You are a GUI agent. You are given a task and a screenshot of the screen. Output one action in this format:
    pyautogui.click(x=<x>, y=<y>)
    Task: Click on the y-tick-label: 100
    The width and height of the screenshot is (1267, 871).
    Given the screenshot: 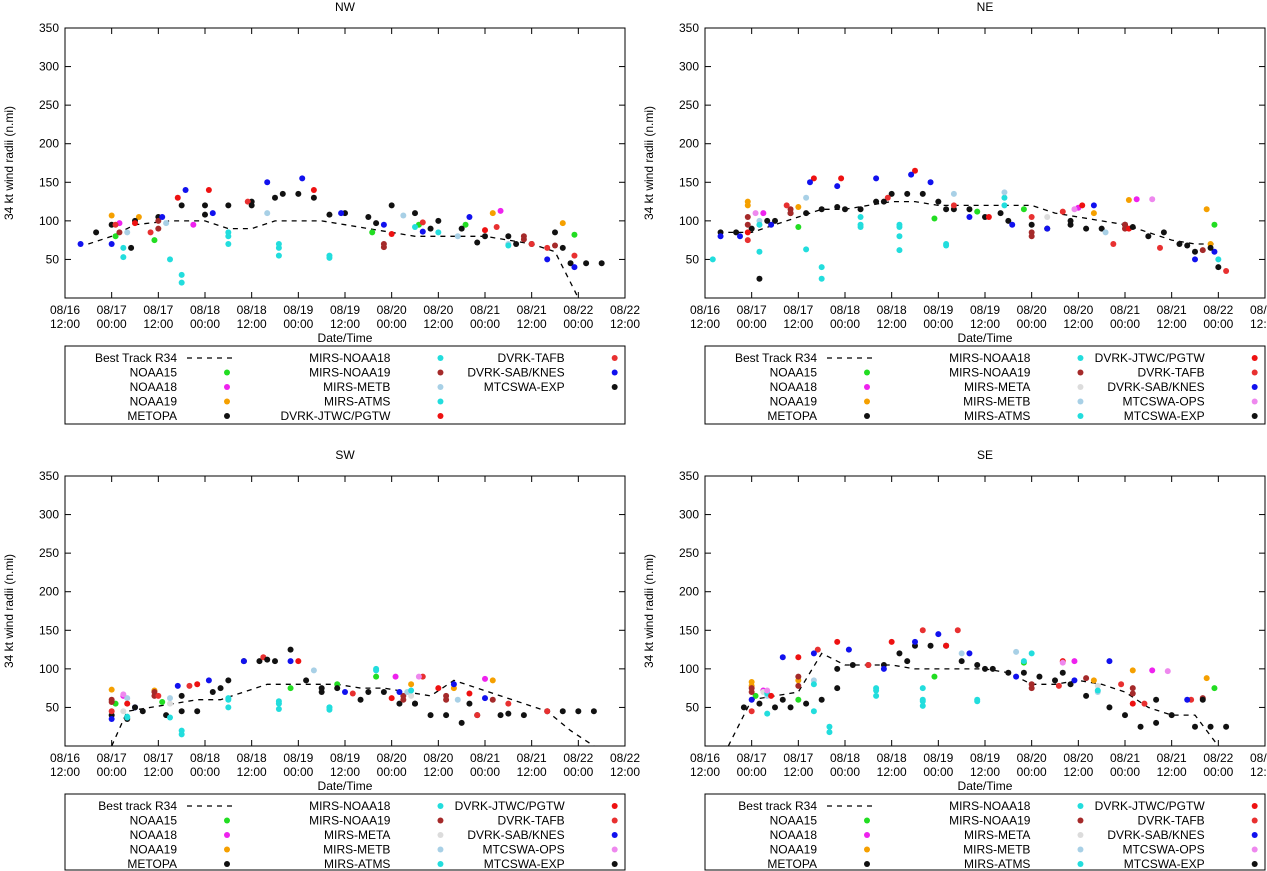 What is the action you would take?
    pyautogui.click(x=689, y=221)
    